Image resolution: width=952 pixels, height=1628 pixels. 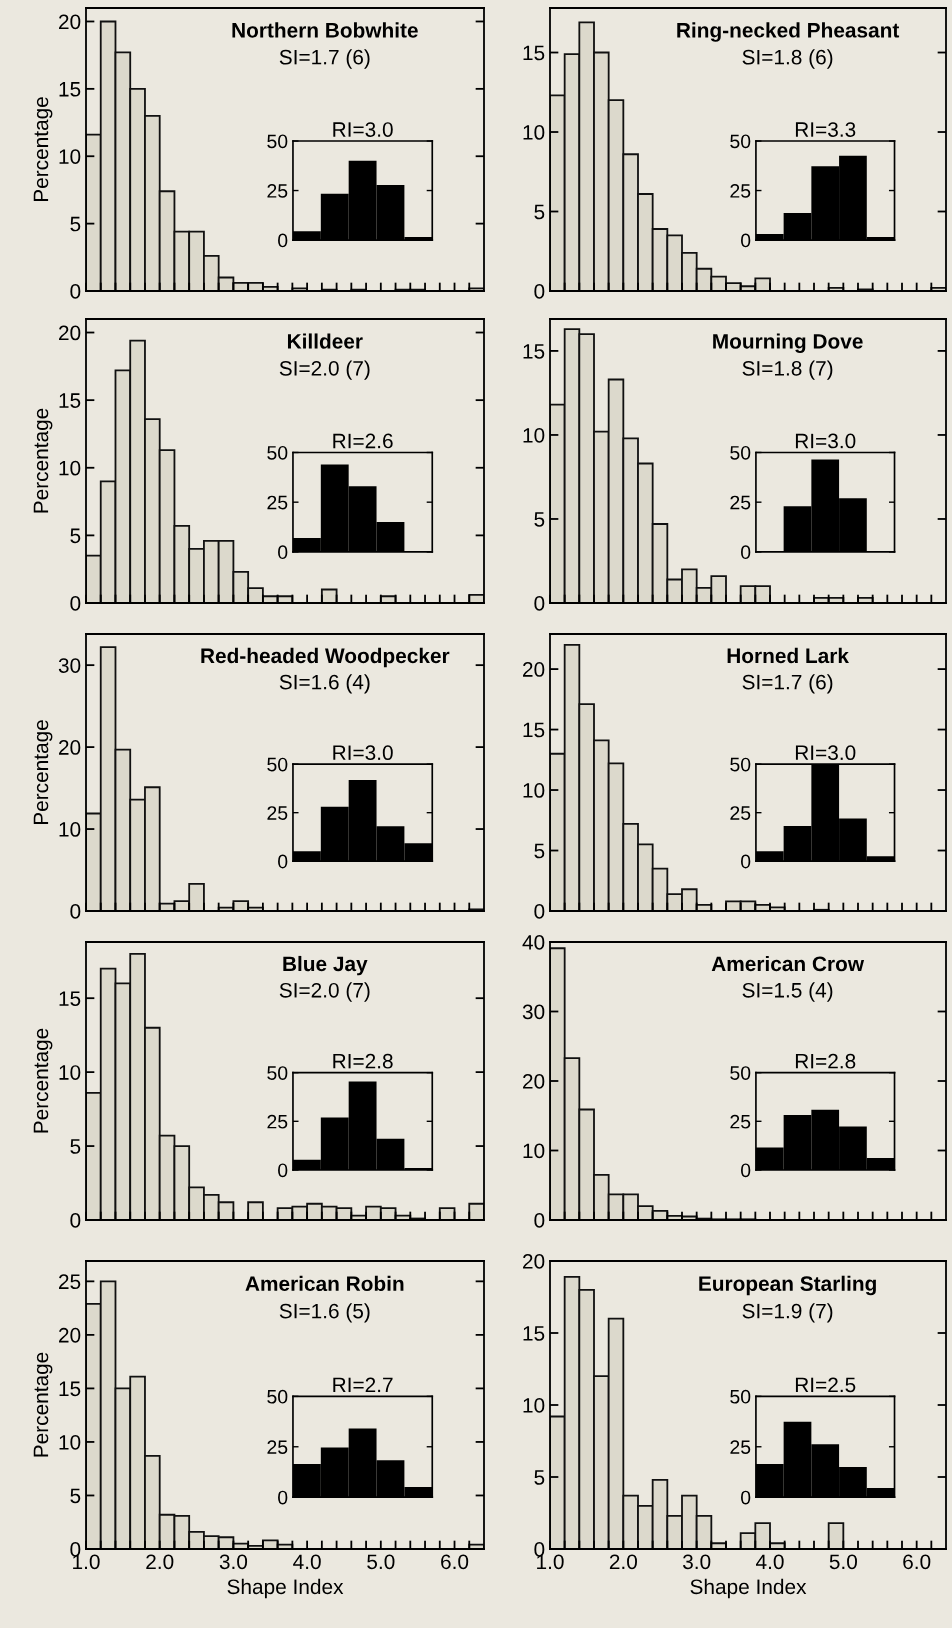 What do you see at coordinates (787, 684) in the screenshot?
I see `text: SI=1.7 (6)` at bounding box center [787, 684].